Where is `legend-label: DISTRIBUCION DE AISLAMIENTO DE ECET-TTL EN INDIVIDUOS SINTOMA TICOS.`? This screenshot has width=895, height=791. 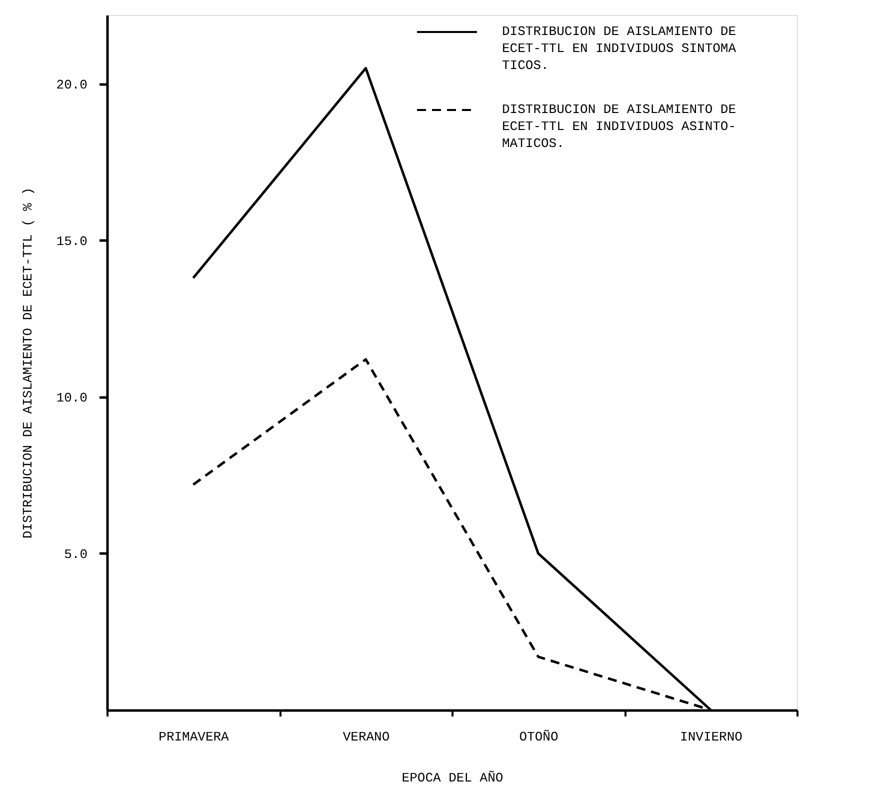
legend-label: DISTRIBUCION DE AISLAMIENTO DE ECET-TTL EN INDIVIDUOS SINTOMA TICOS. is located at coordinates (619, 48).